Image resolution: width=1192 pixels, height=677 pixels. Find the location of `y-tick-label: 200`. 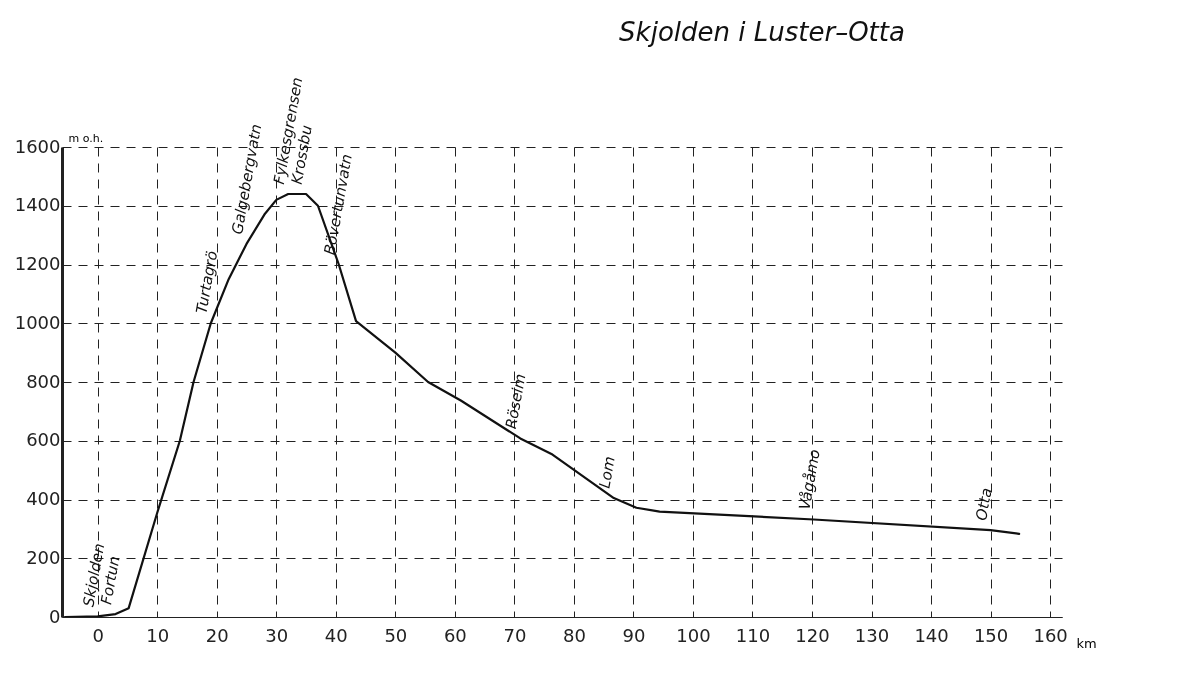

y-tick-label: 200 is located at coordinates (43, 557).